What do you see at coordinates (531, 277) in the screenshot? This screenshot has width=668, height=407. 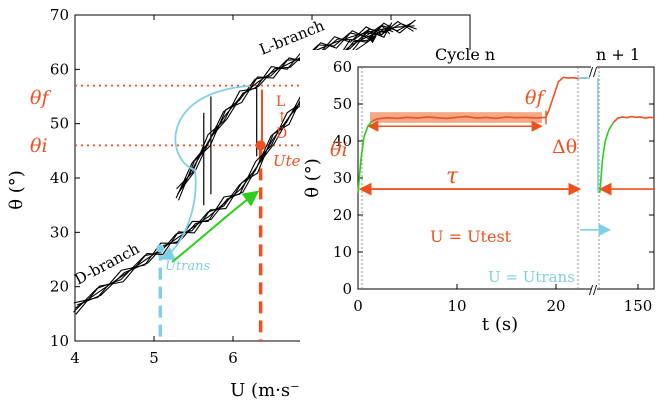 I see `u-eq-utrans-label: U = Utrans` at bounding box center [531, 277].